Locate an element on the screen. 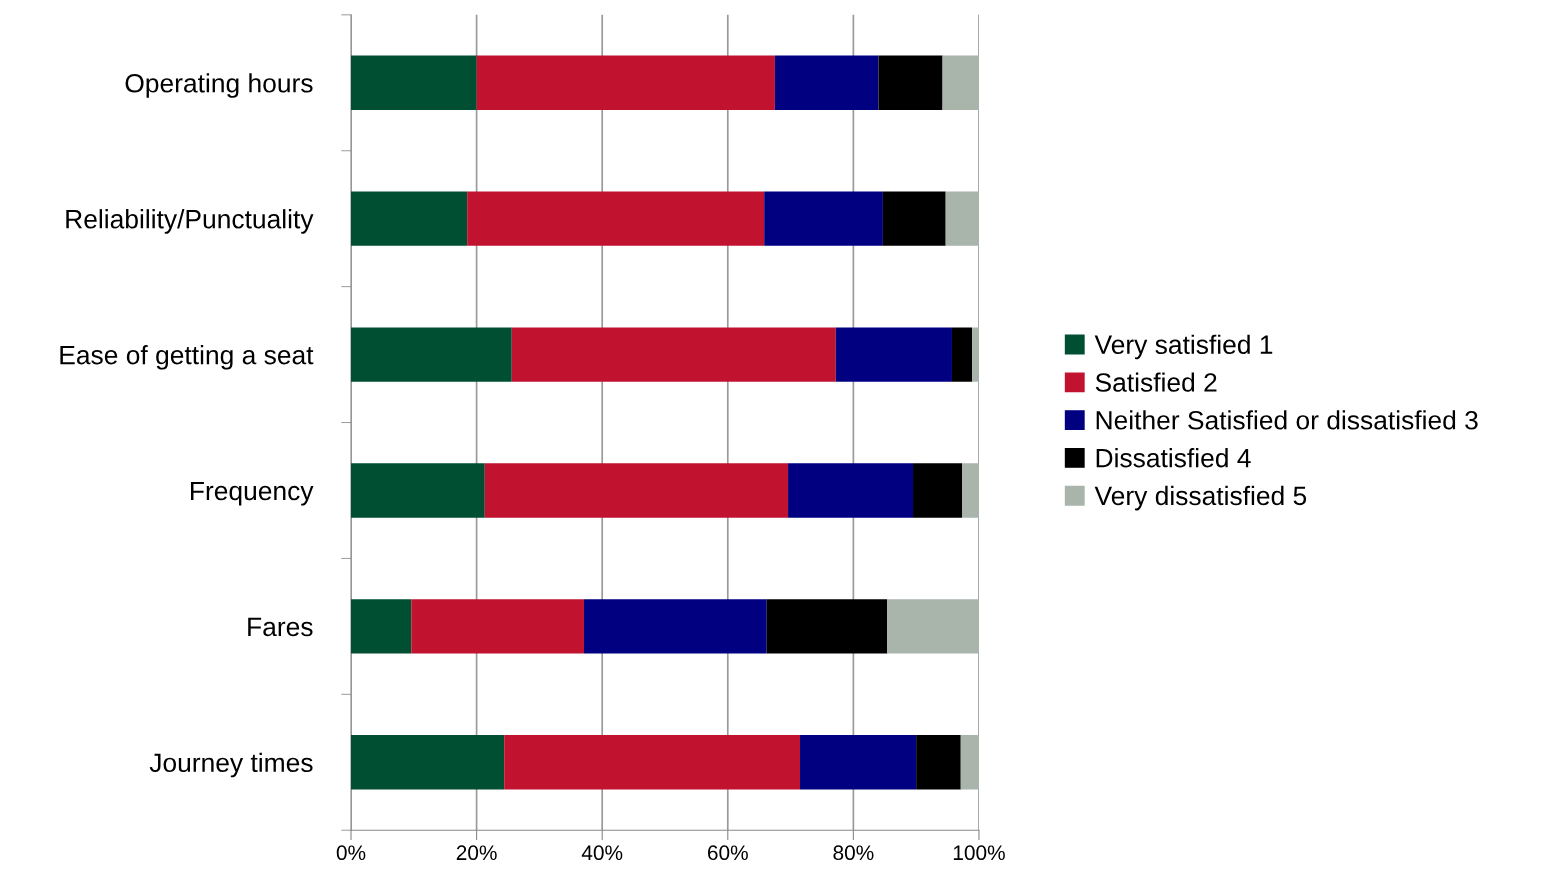 The height and width of the screenshot is (873, 1549). legend-label: Very satisfied 1 is located at coordinates (1183, 347).